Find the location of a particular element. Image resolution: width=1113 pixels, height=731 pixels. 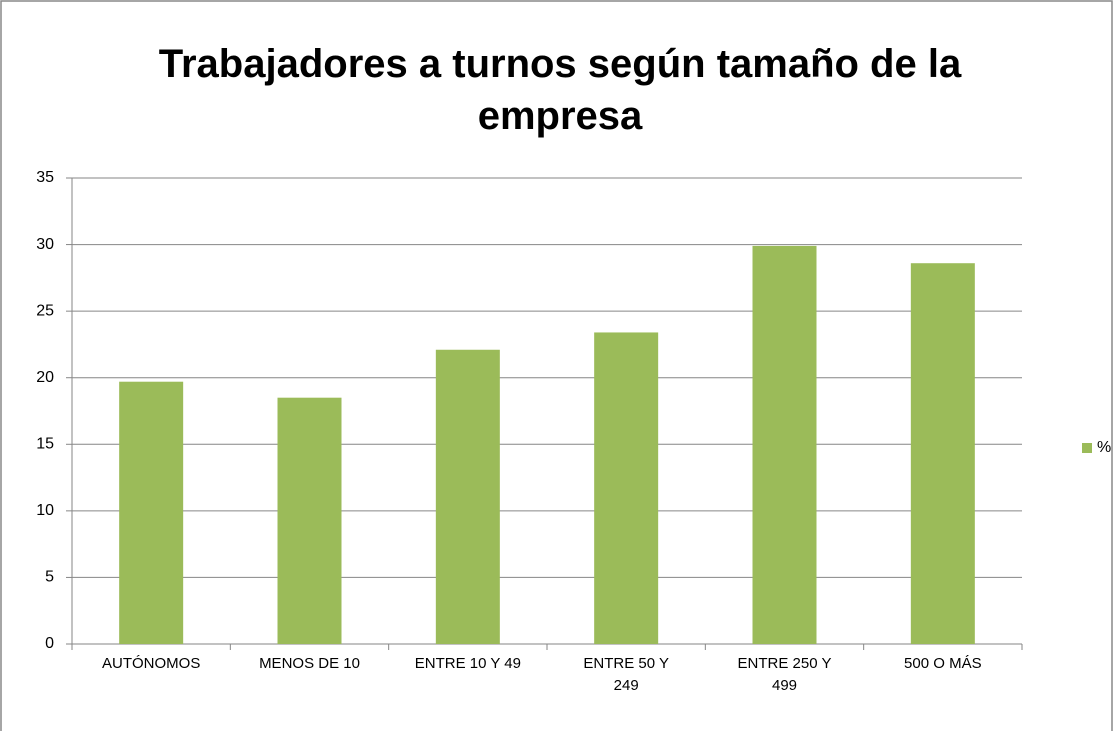

legend-swatch is located at coordinates (1087, 448).